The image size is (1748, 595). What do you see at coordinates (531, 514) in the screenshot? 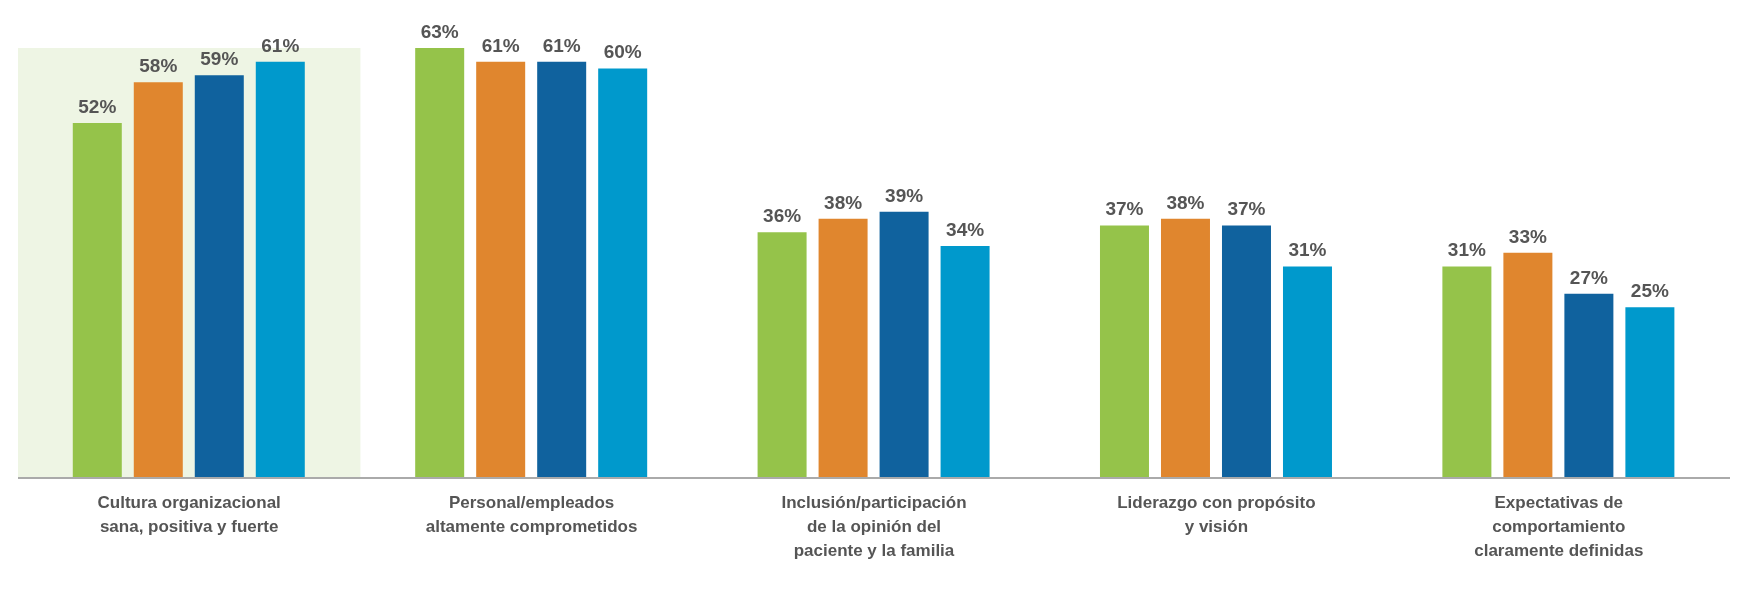
I see `x-tick-label: Personal/empleados altamente comprometidos` at bounding box center [531, 514].